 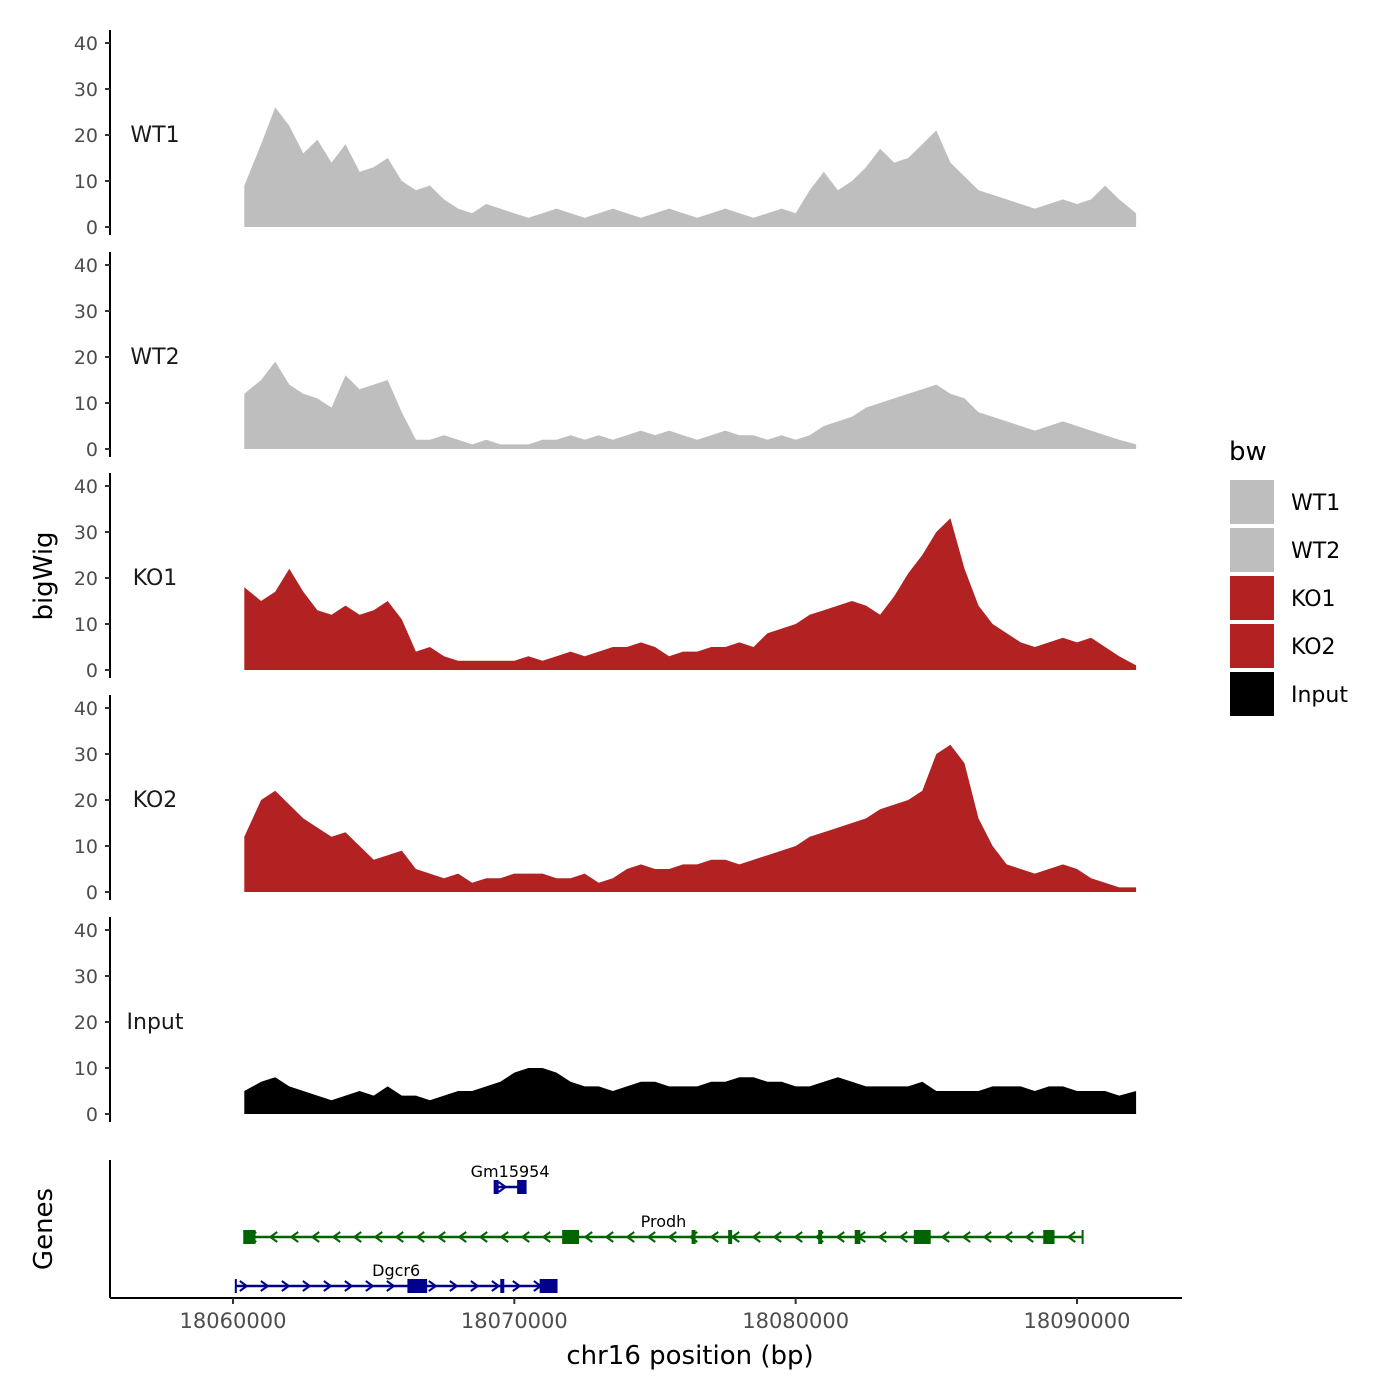 What do you see at coordinates (1313, 599) in the screenshot?
I see `legend-label-ko1: KO1` at bounding box center [1313, 599].